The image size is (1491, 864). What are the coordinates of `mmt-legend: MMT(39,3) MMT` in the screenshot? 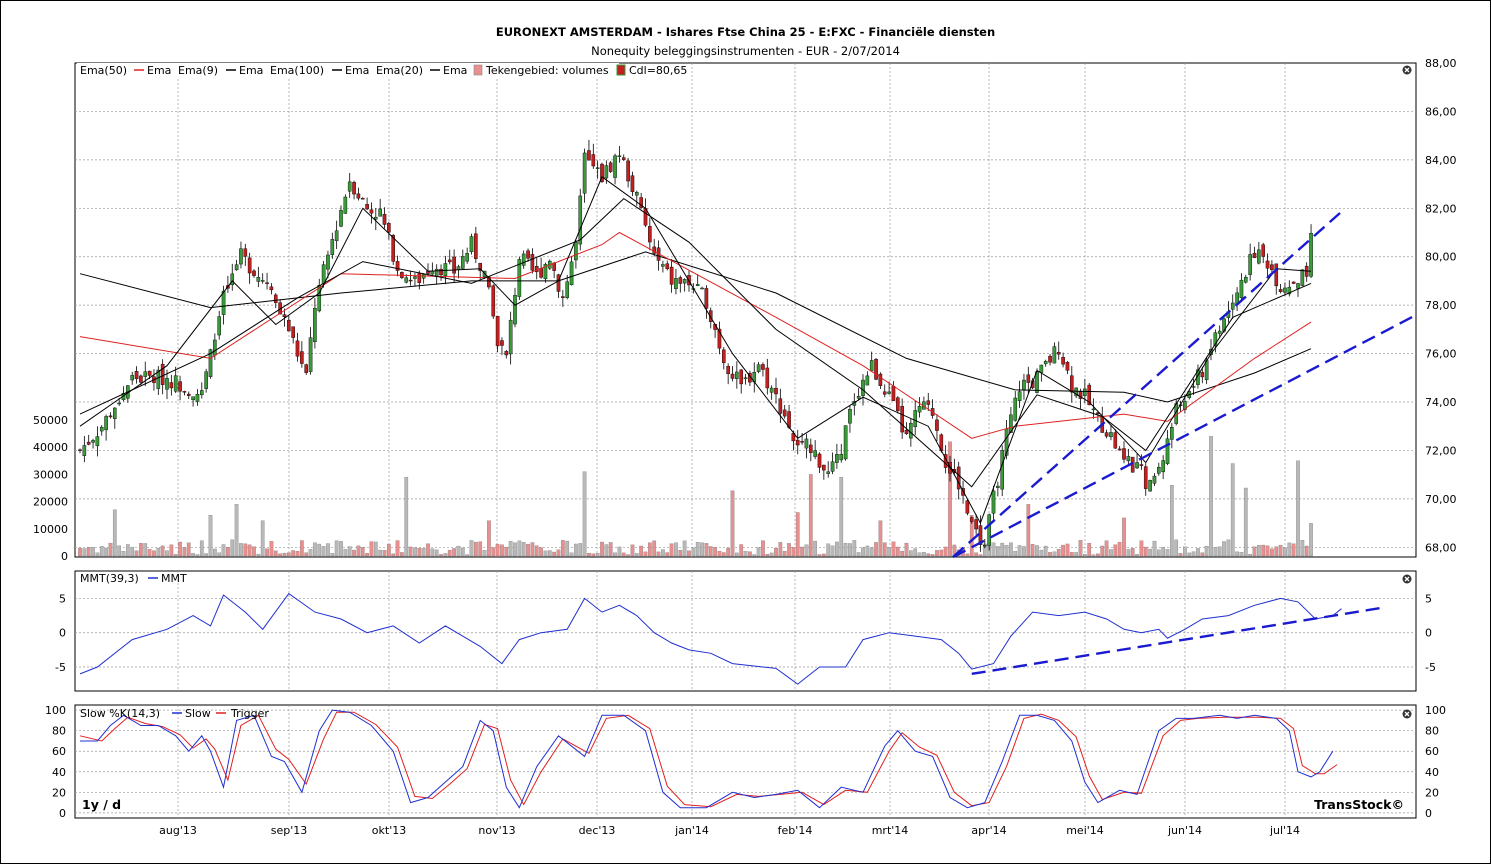 It's located at (133, 578).